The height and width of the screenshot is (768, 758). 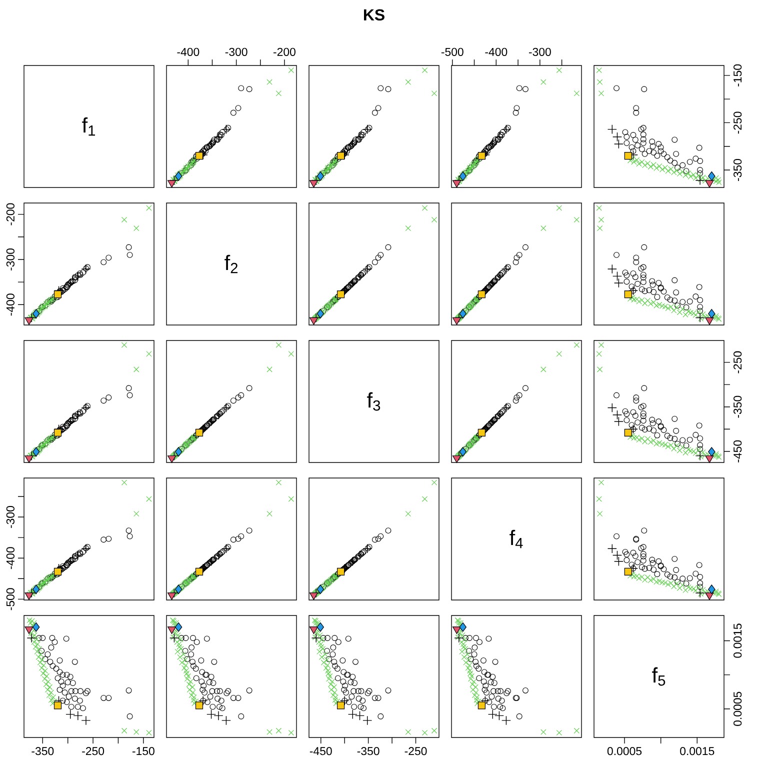 I want to click on text: KS, so click(x=374, y=14).